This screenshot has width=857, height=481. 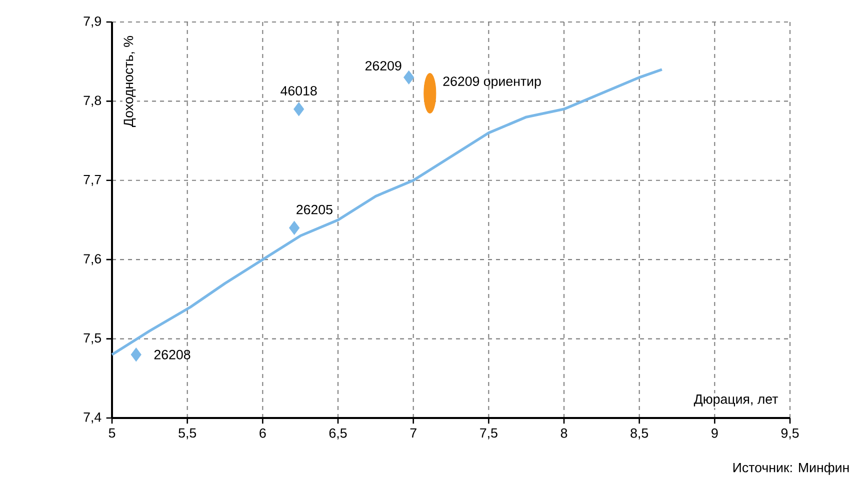 What do you see at coordinates (736, 400) in the screenshot?
I see `x-axis-title: Дюрация, лет` at bounding box center [736, 400].